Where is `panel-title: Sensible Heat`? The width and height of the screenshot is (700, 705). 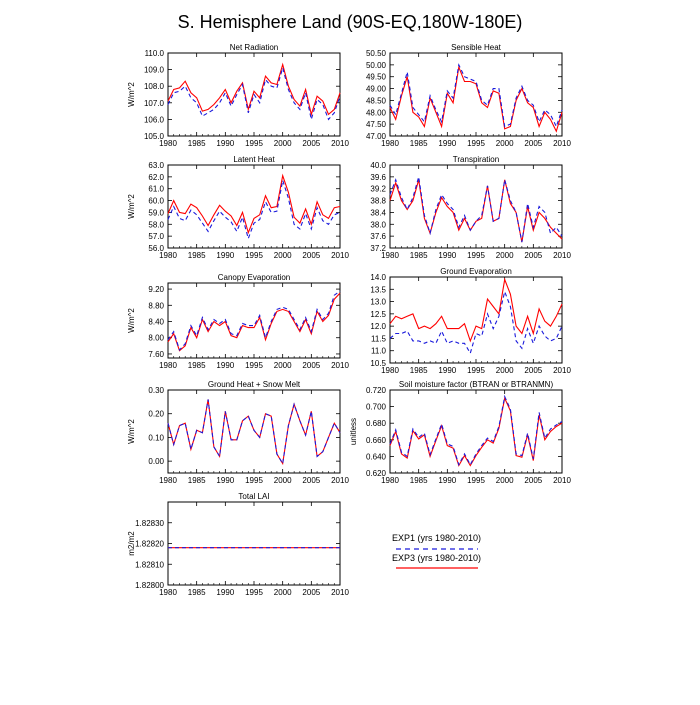 panel-title: Sensible Heat is located at coordinates (476, 47).